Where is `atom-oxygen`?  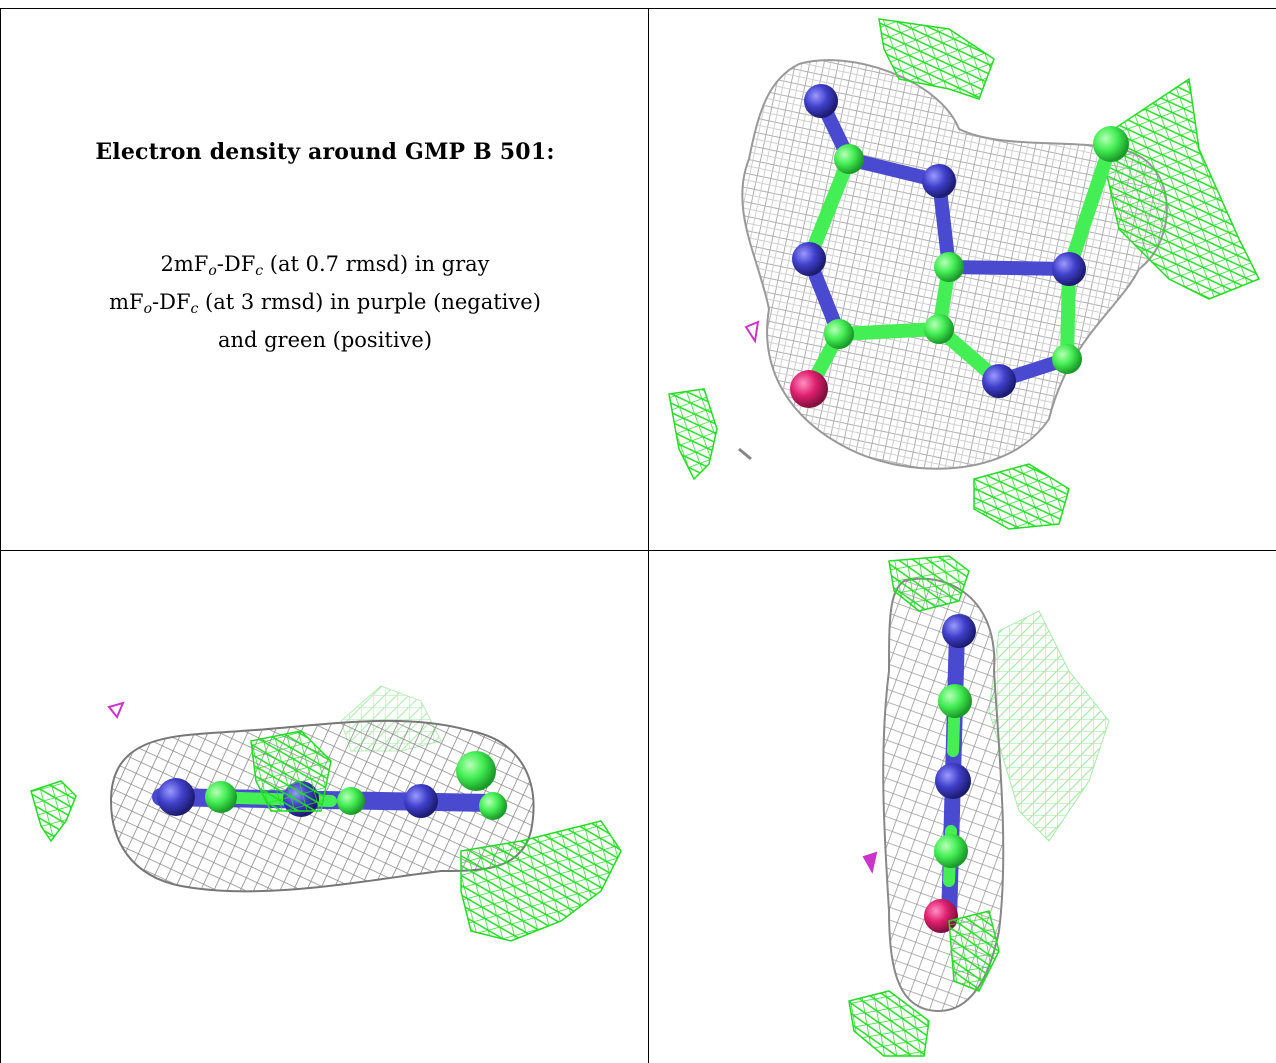 atom-oxygen is located at coordinates (809, 389).